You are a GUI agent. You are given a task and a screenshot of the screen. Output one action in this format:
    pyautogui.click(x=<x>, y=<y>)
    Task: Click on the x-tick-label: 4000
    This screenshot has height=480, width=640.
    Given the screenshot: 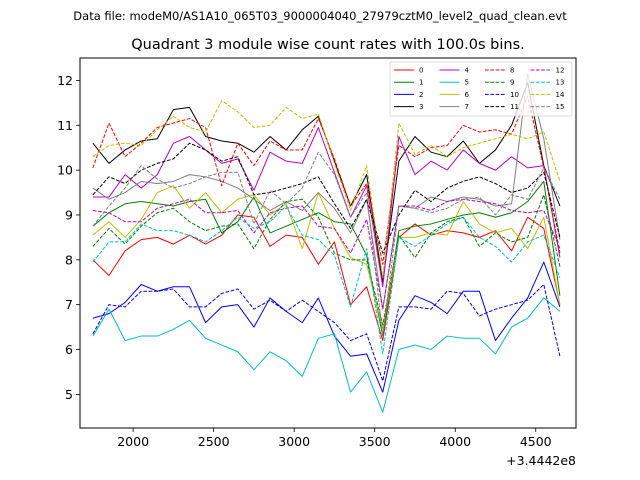 What is the action you would take?
    pyautogui.click(x=455, y=441)
    